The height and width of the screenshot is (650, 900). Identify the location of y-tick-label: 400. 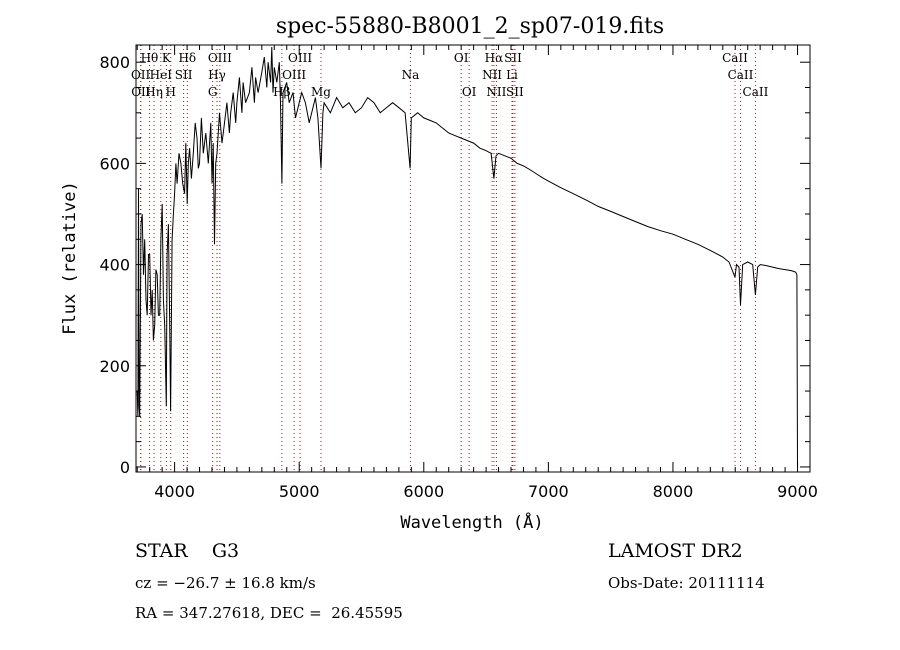
(114, 265).